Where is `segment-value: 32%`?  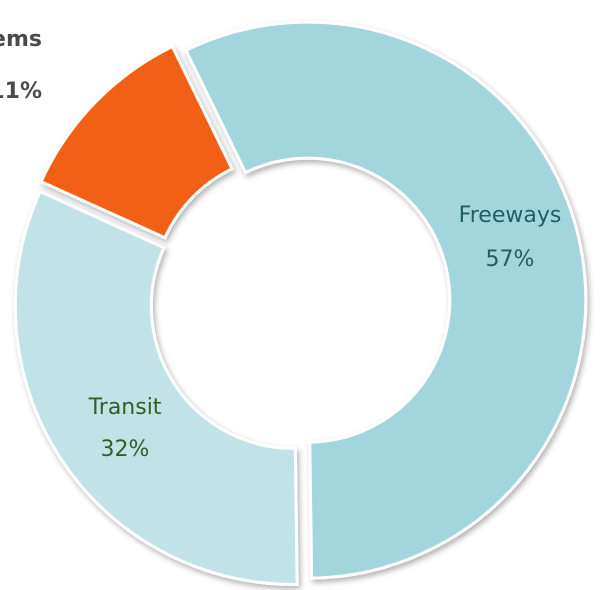
segment-value: 32% is located at coordinates (125, 449).